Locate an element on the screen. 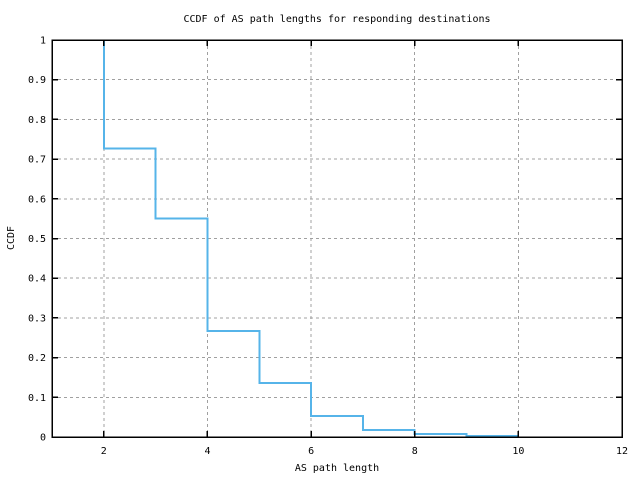  x-tick-label: 4 is located at coordinates (207, 451).